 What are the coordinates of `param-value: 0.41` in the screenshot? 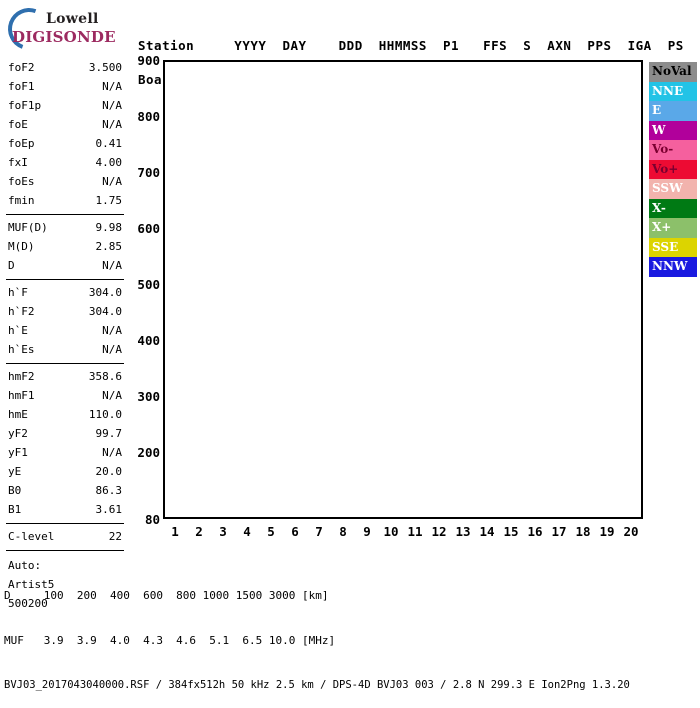 It's located at (109, 143).